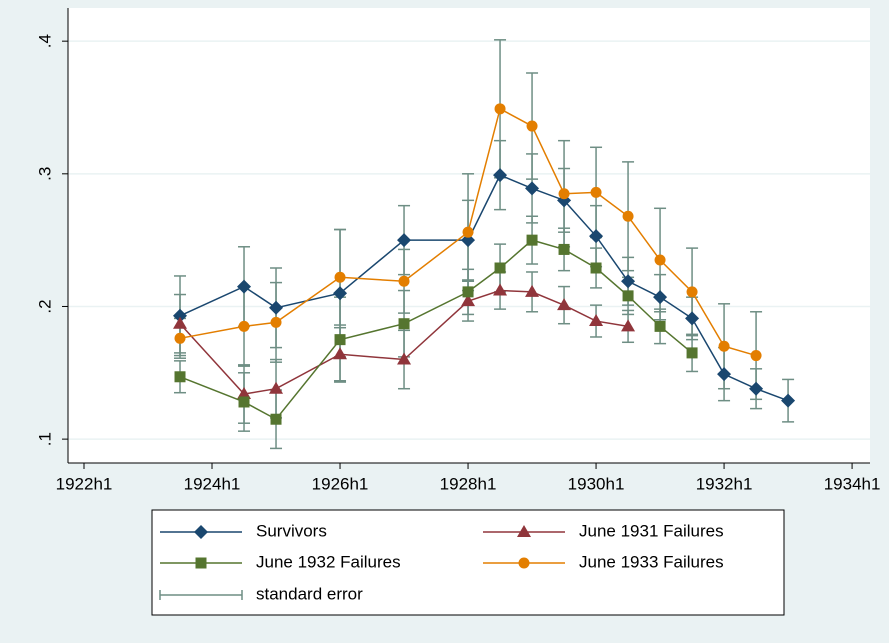  Describe the element at coordinates (291, 530) in the screenshot. I see `legend-label: Survivors` at that location.